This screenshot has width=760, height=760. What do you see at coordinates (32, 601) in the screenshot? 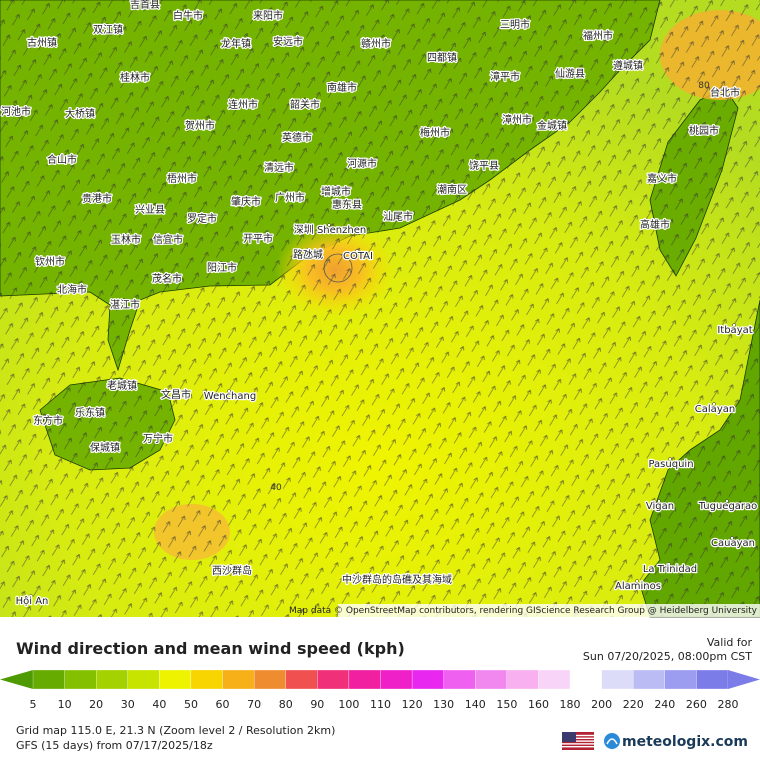
I see `city-label: Hội An` at bounding box center [32, 601].